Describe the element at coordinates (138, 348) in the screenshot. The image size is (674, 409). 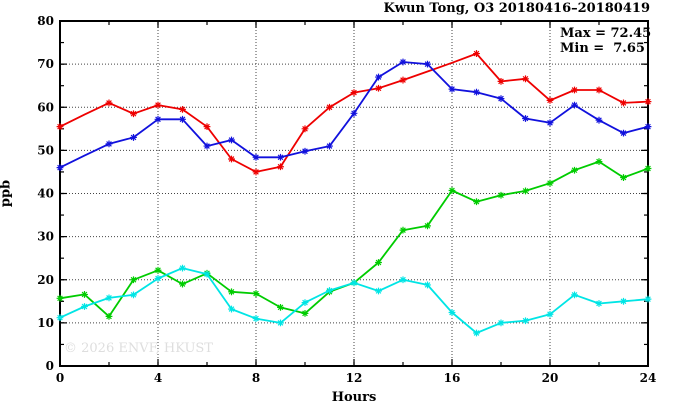
I see `watermark: © 2026 ENVF, HKUST` at that location.